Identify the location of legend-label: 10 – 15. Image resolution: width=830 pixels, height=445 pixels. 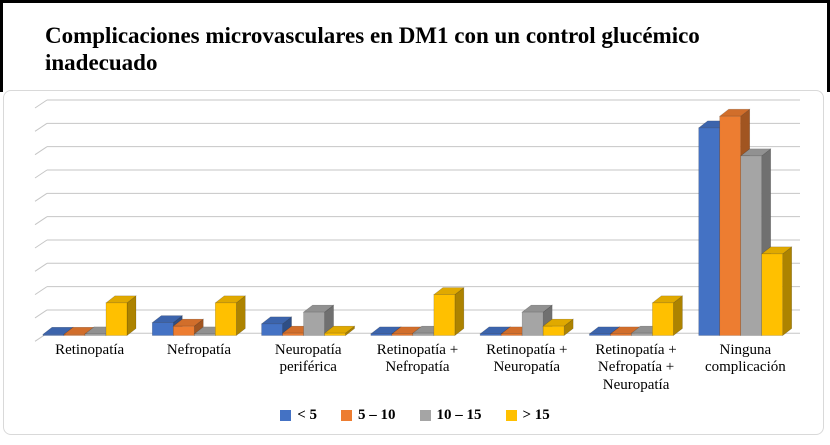
(459, 415).